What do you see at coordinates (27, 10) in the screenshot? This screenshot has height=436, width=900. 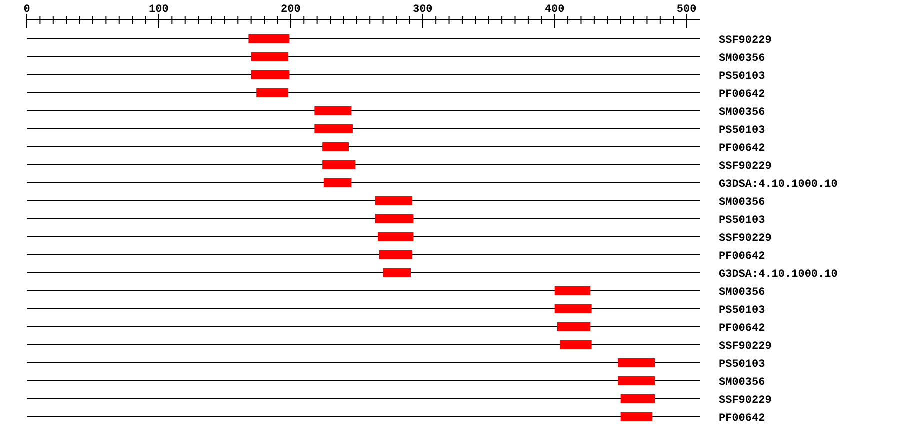 I see `x-tick-label: 0` at bounding box center [27, 10].